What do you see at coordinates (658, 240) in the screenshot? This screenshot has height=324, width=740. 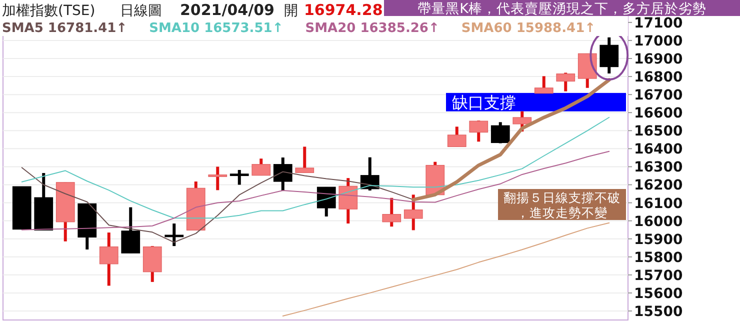 I see `y-tick-label: 15900` at bounding box center [658, 240].